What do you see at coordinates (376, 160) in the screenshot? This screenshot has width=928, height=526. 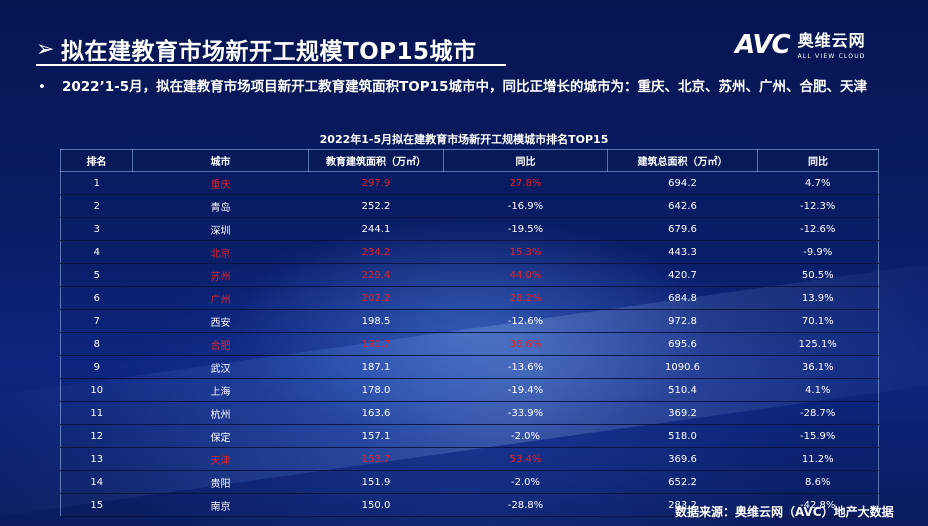 I see `header-edu-area: 教育建筑面积（万㎡）` at bounding box center [376, 160].